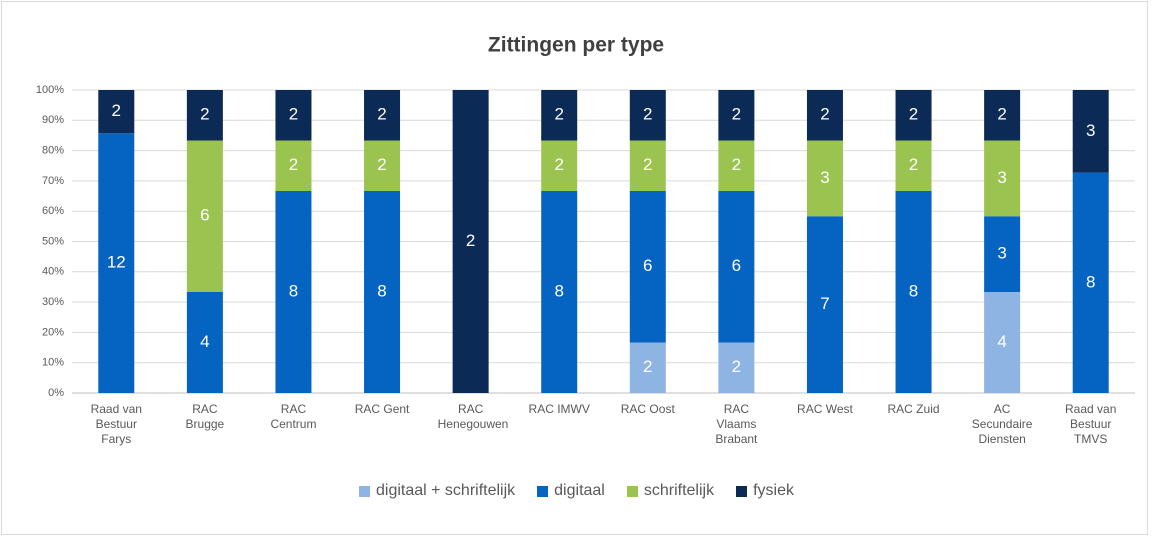 The width and height of the screenshot is (1153, 540). I want to click on y-tick-label: 10%, so click(53, 363).